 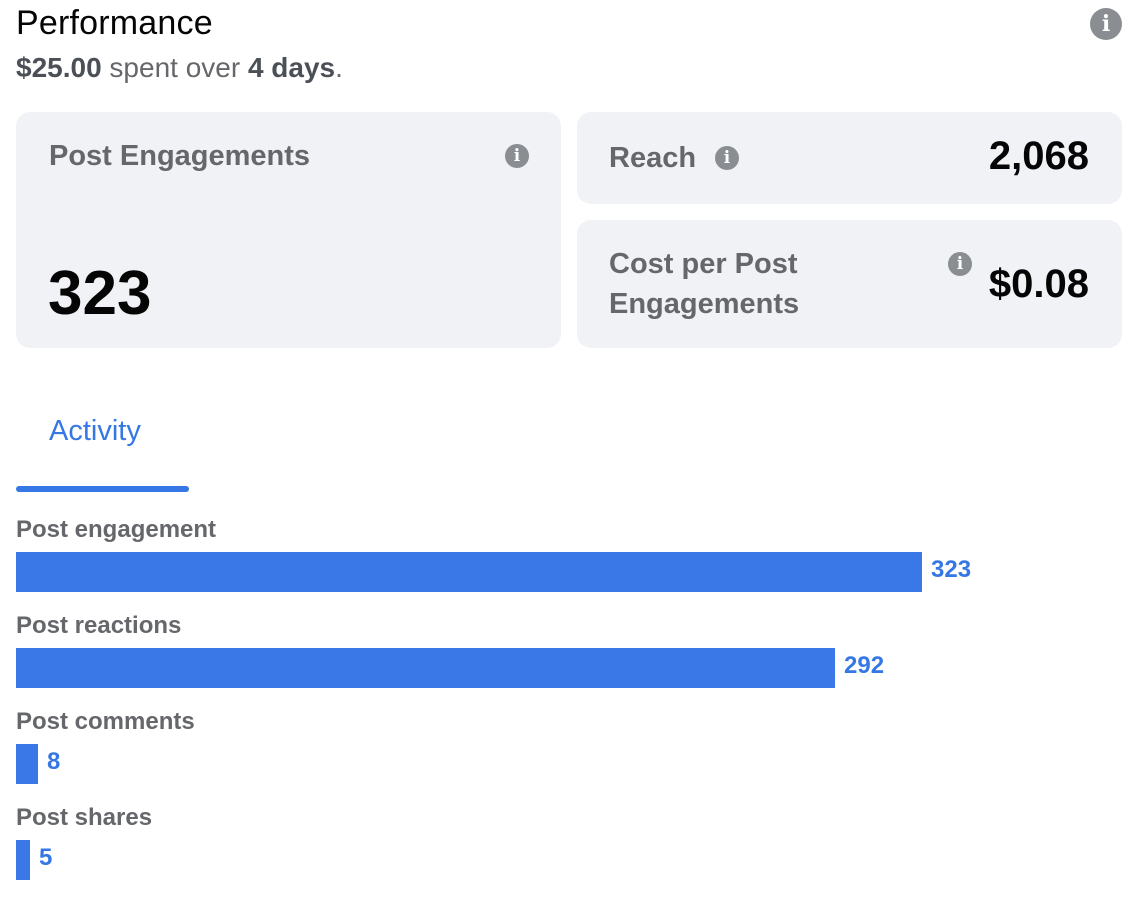 I want to click on bar-value-post-engagement: 323, so click(x=951, y=569).